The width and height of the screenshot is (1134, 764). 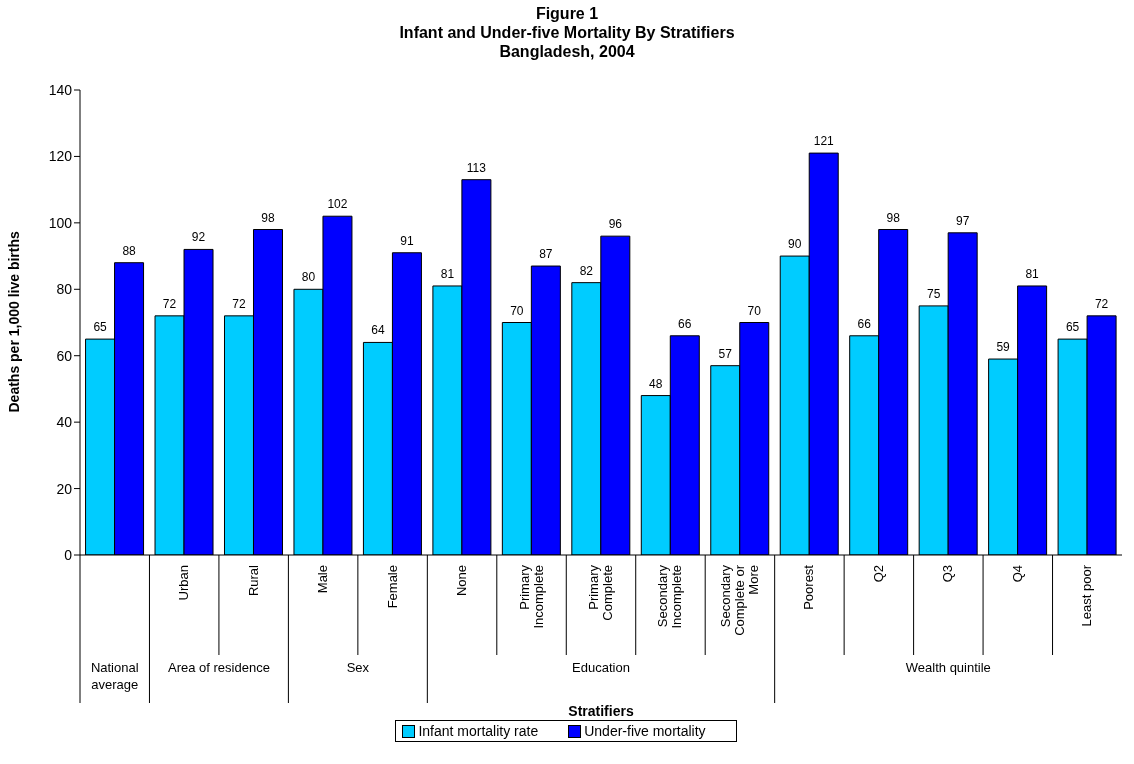 What do you see at coordinates (184, 583) in the screenshot?
I see `x-tick-label: Urban` at bounding box center [184, 583].